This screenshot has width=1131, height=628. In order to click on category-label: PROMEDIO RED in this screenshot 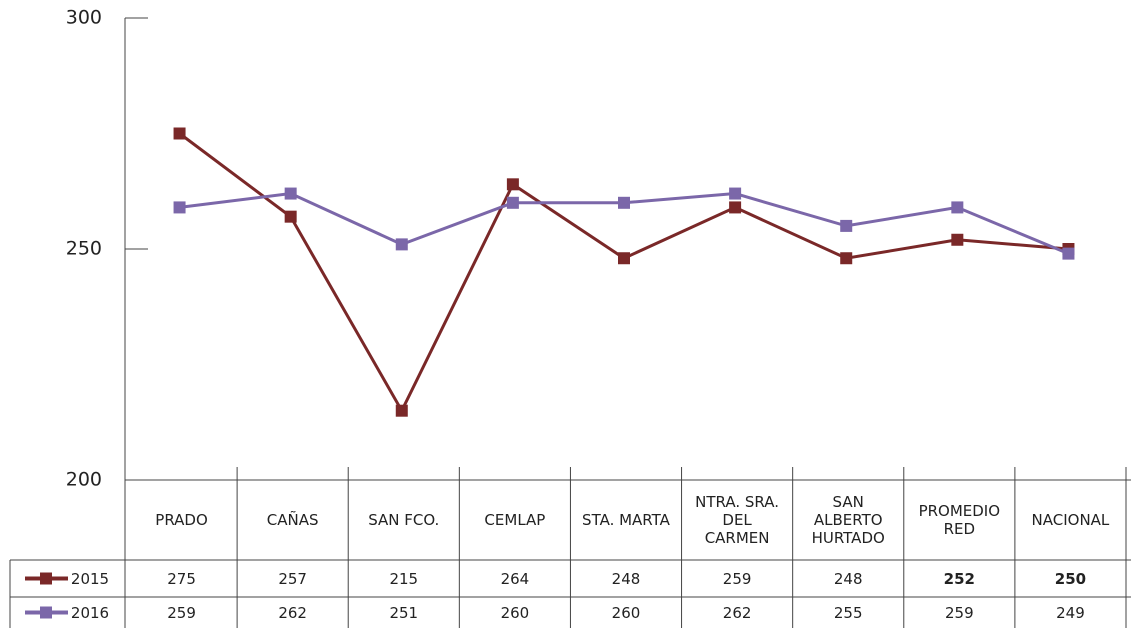, I will do `click(959, 520)`.